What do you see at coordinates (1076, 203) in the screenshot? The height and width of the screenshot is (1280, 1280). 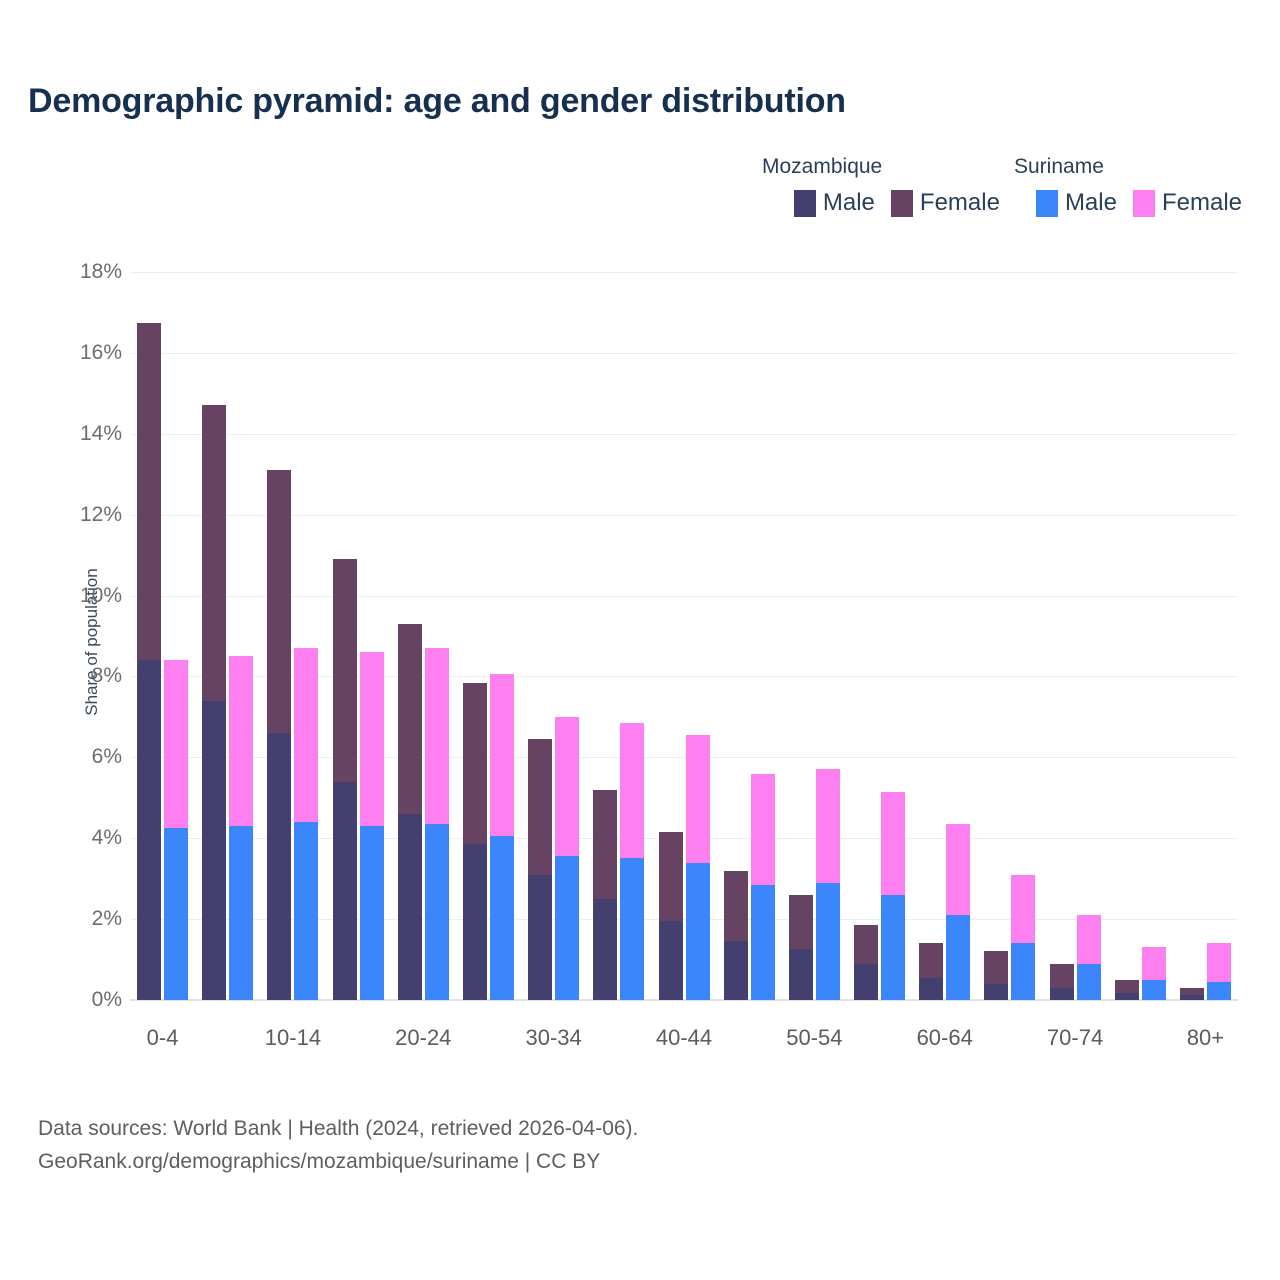 I see `legend-entry-suriname-male: Male` at bounding box center [1076, 203].